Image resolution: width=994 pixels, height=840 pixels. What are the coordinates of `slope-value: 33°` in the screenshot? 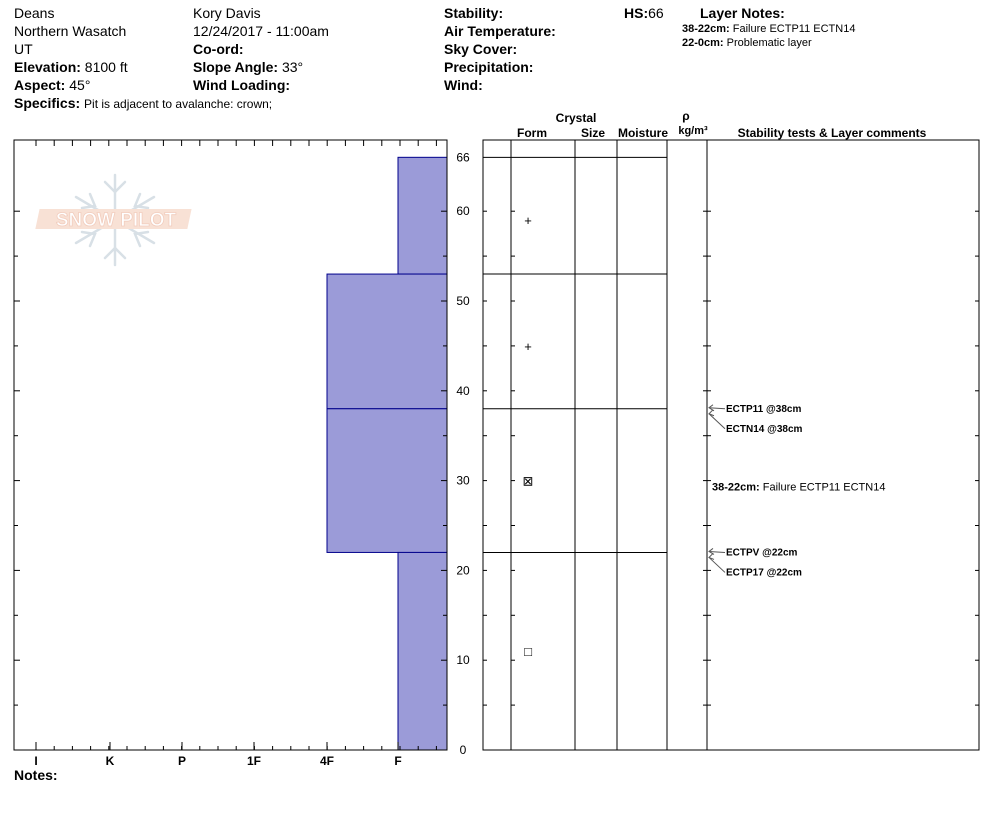 It's located at (292, 67).